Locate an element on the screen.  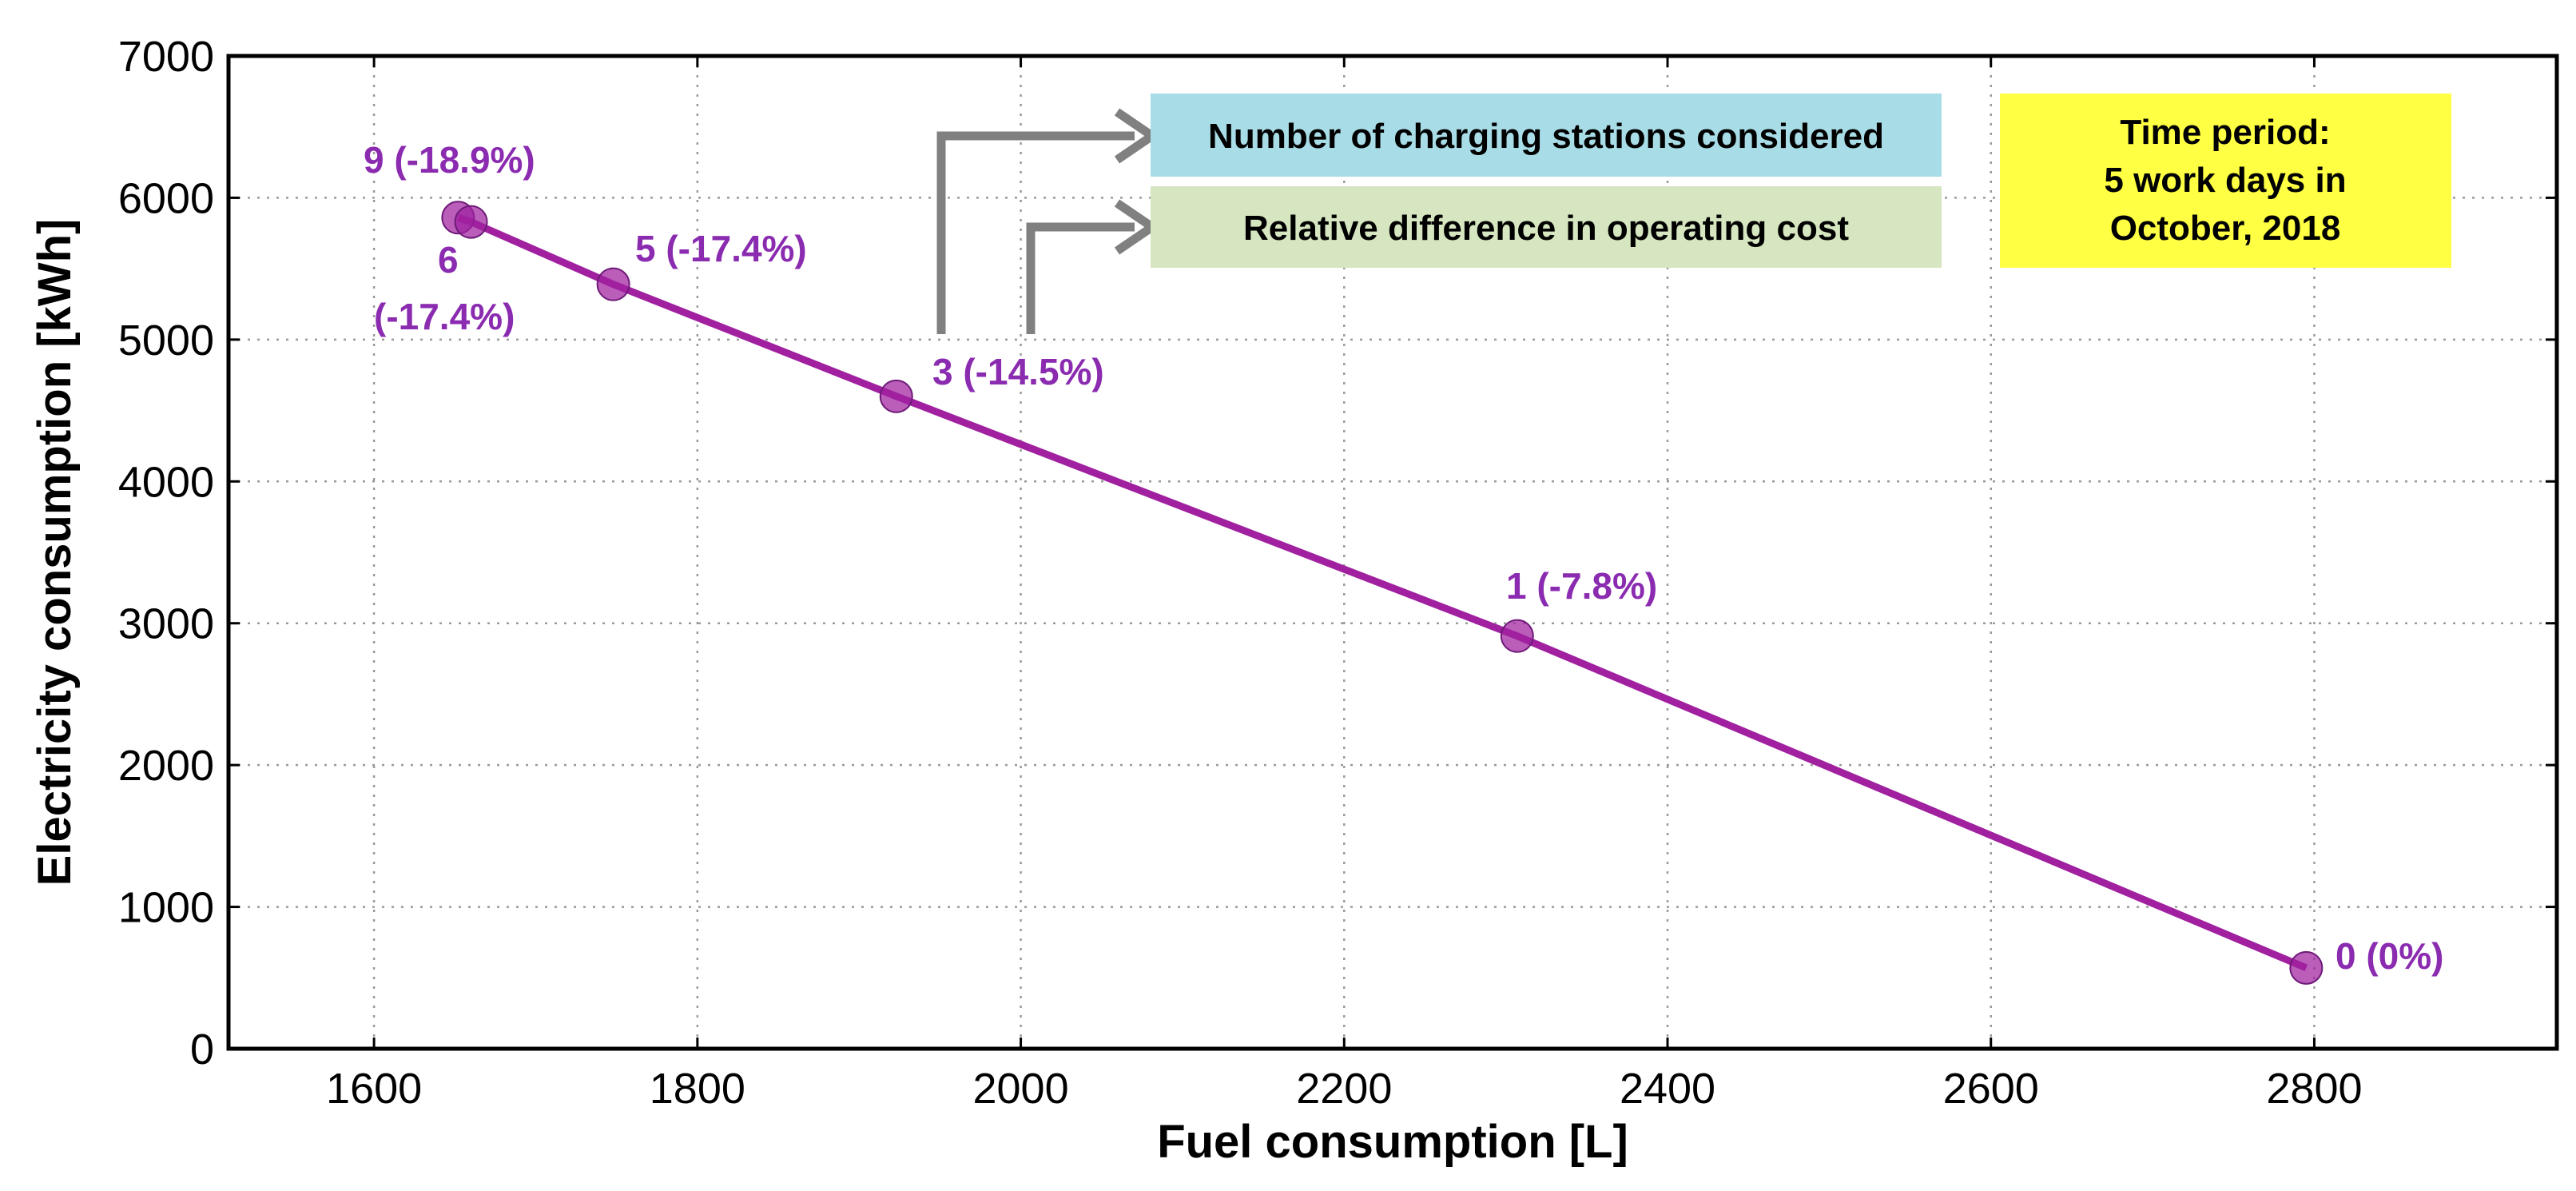
x-axis-title: Fuel consumption [L] is located at coordinates (1392, 1142).